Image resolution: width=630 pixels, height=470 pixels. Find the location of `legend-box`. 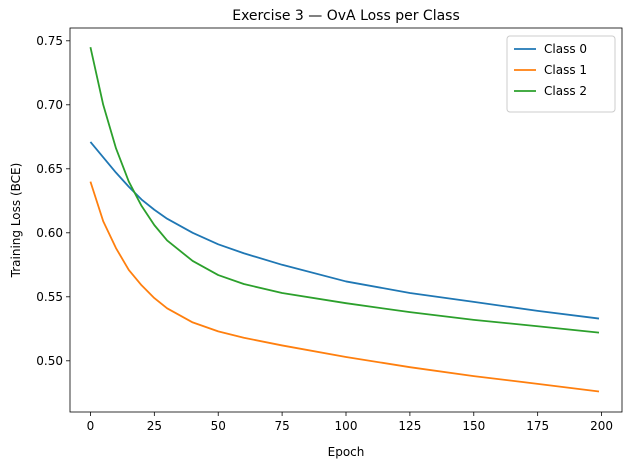

legend-box is located at coordinates (561, 74).